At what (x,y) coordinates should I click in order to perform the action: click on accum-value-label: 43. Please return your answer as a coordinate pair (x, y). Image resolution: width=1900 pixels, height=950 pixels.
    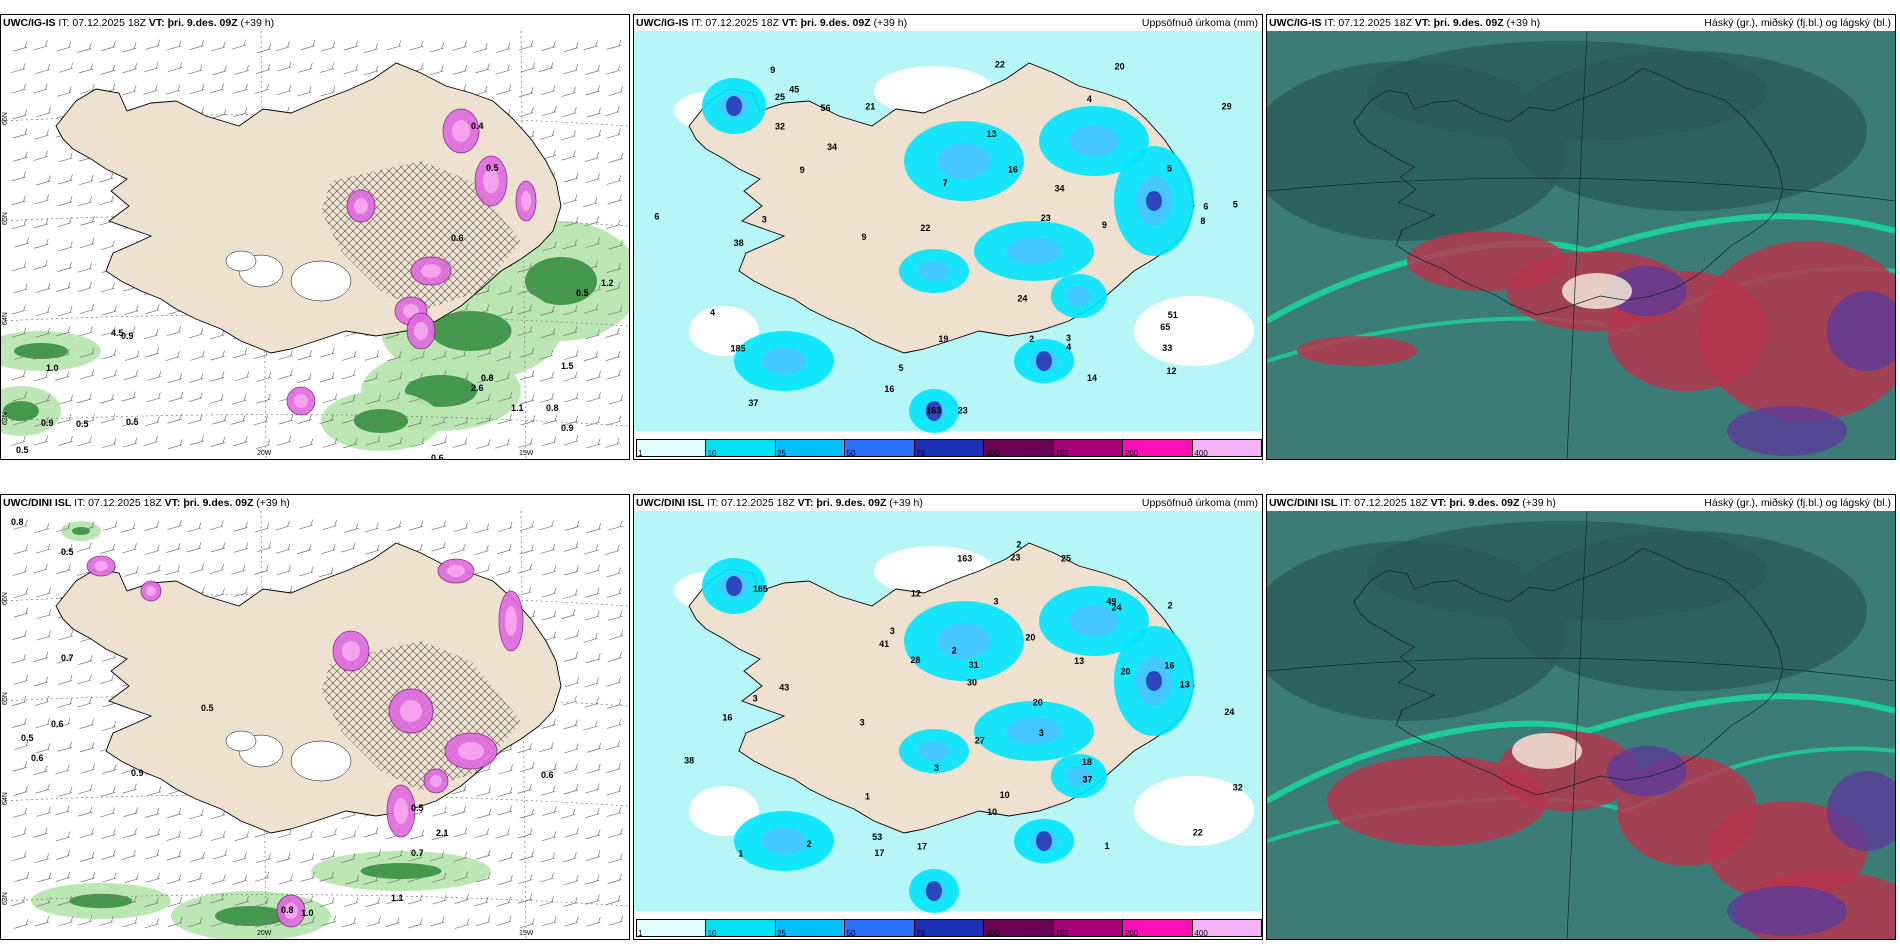
    Looking at the image, I should click on (784, 688).